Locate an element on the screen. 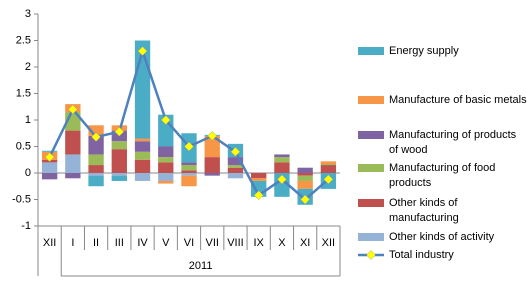 This screenshot has height=295, width=527. x-tick-label: XI is located at coordinates (305, 243).